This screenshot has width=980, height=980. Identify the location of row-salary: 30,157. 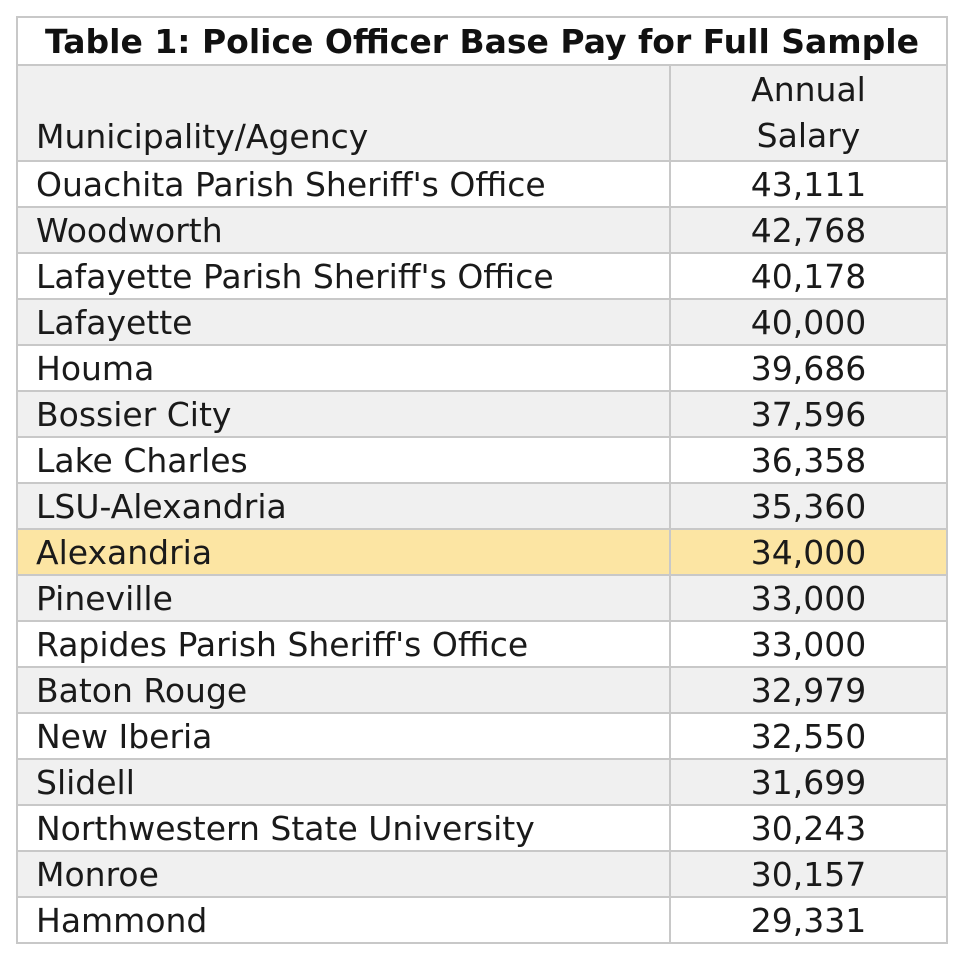
(808, 874).